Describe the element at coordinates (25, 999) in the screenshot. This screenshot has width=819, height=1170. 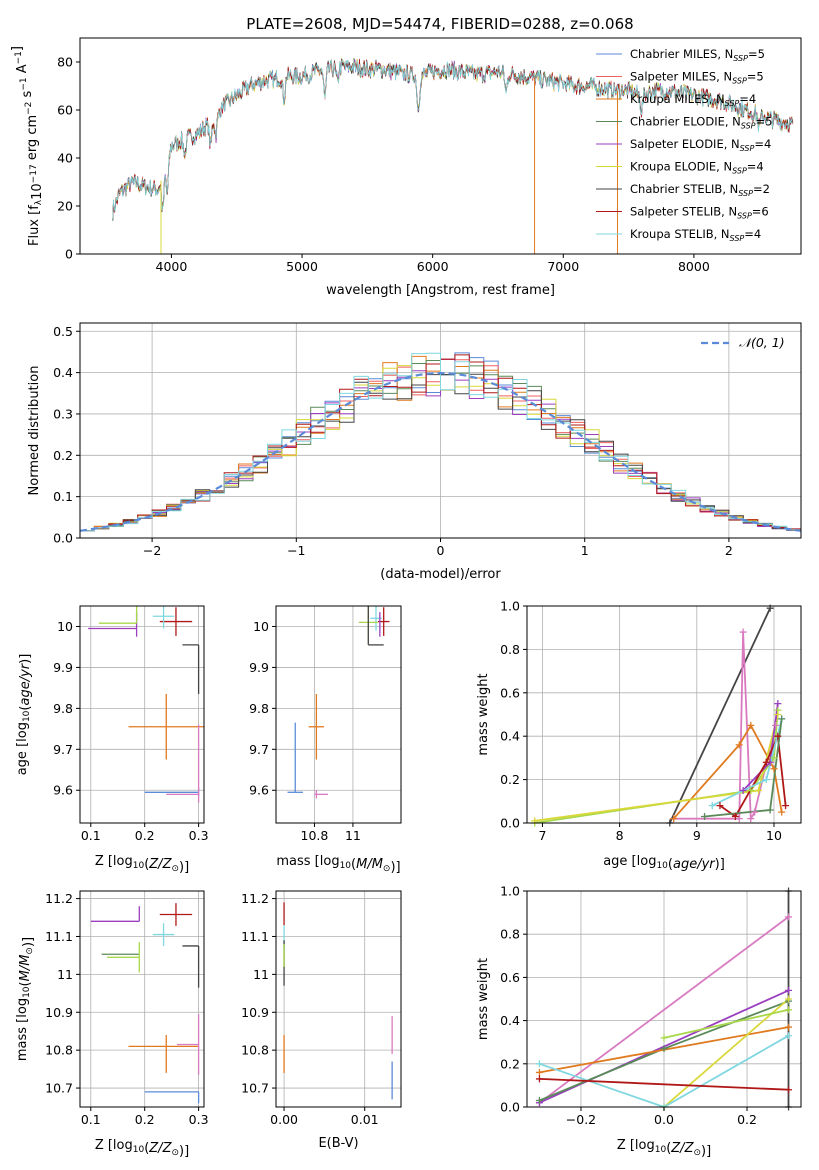
I see `y-axis-label: mass [log10(M/M⊙)]` at that location.